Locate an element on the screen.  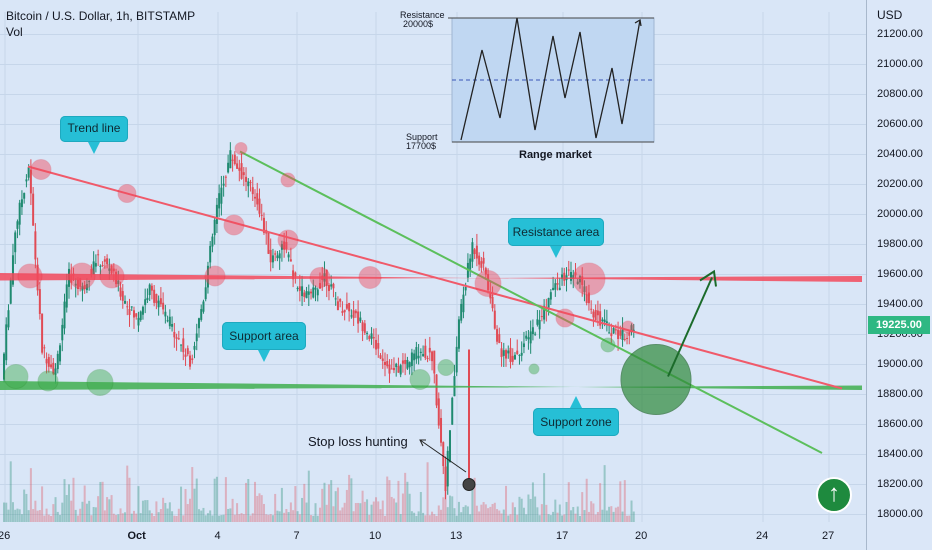
inset-support-label: Support is located at coordinates (422, 137).